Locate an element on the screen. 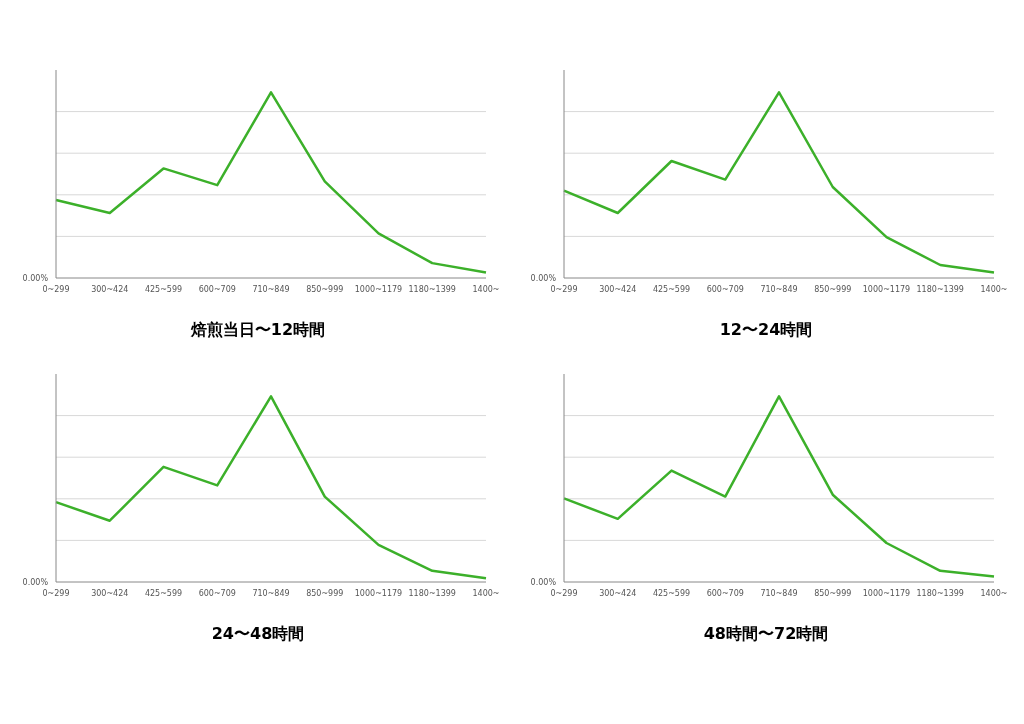  text: 24〜48時間 is located at coordinates (258, 634).